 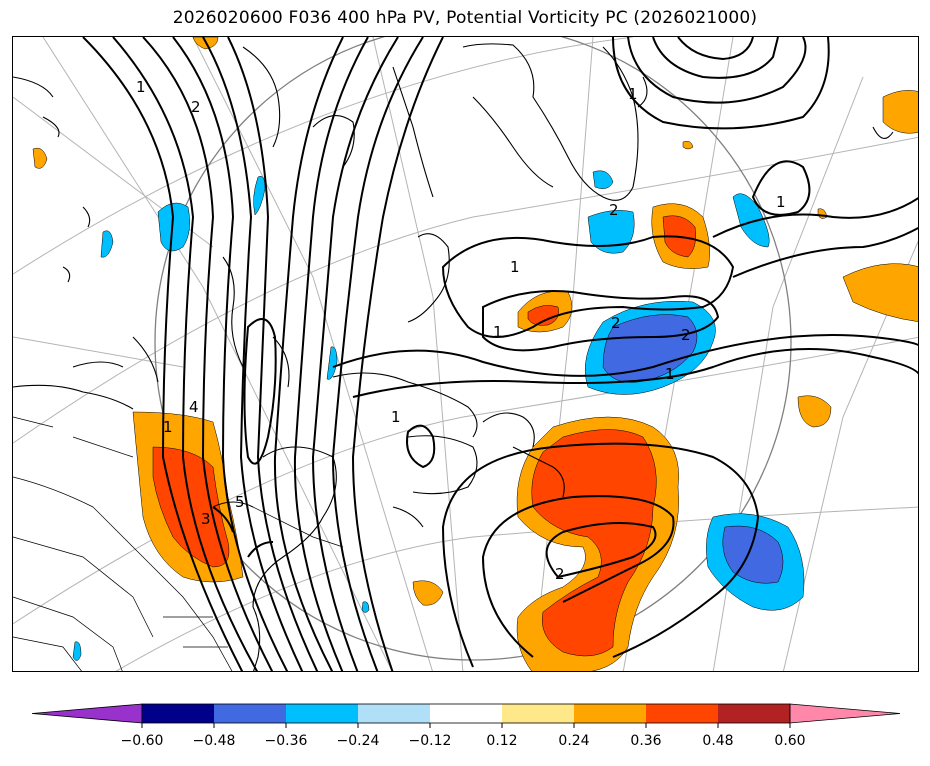 I want to click on contour-label: 5, so click(x=240, y=502).